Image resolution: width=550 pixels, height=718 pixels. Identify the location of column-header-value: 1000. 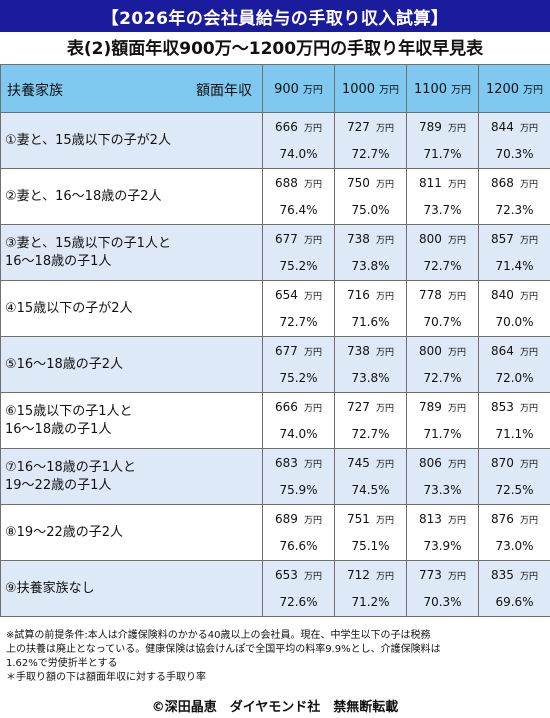
(358, 89).